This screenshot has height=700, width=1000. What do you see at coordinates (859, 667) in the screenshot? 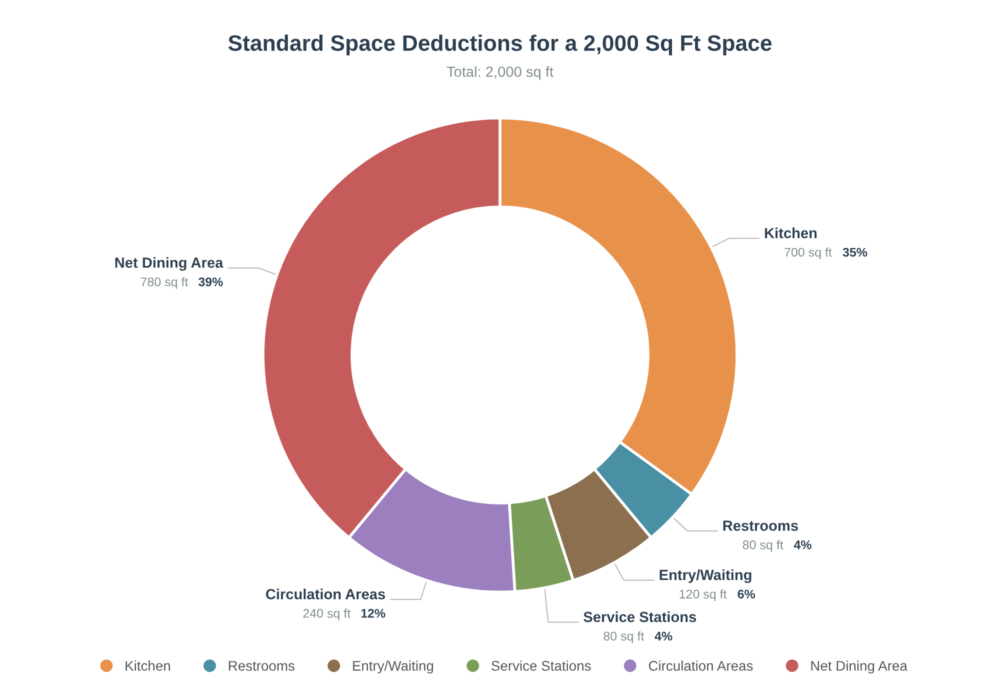
I see `legend-label: Net Dining Area` at bounding box center [859, 667].